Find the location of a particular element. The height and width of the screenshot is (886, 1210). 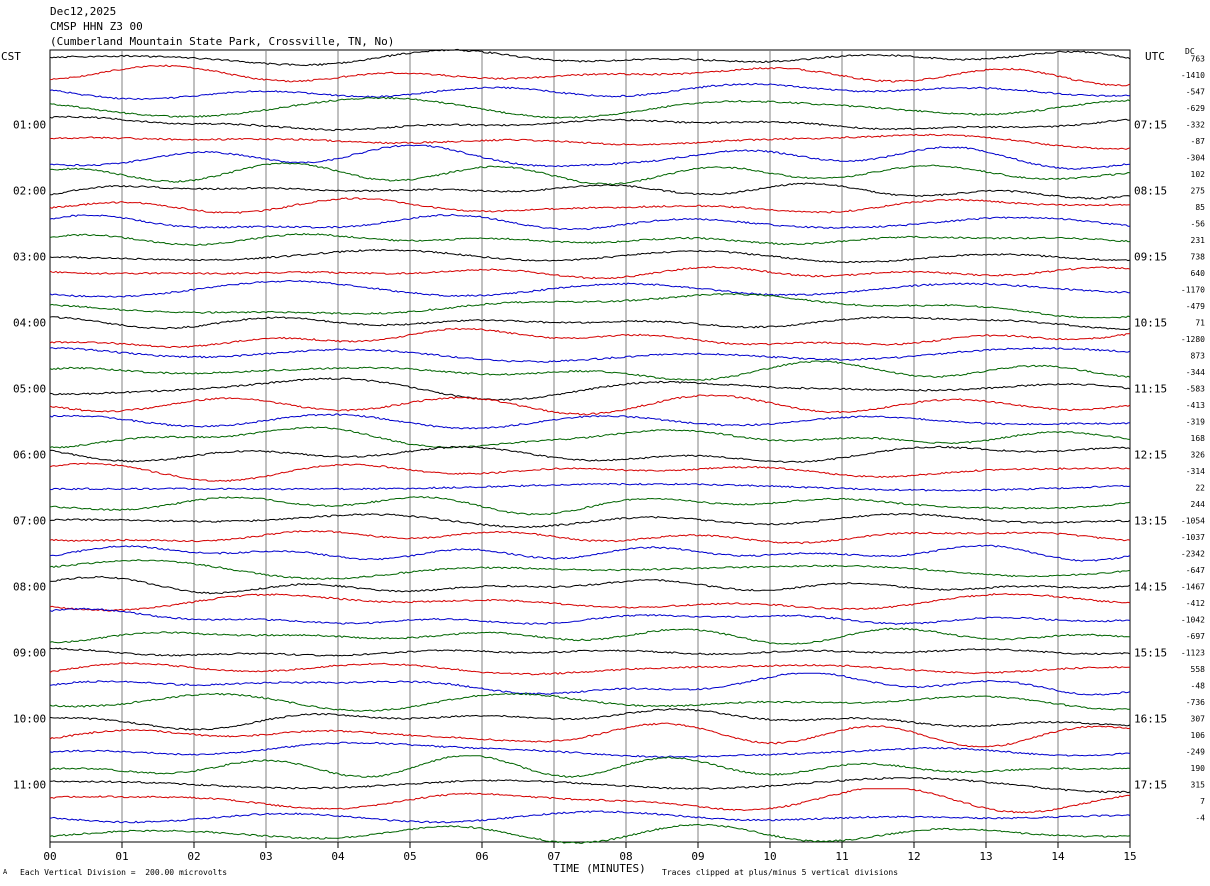

x-tick-label: 04 is located at coordinates (338, 856).